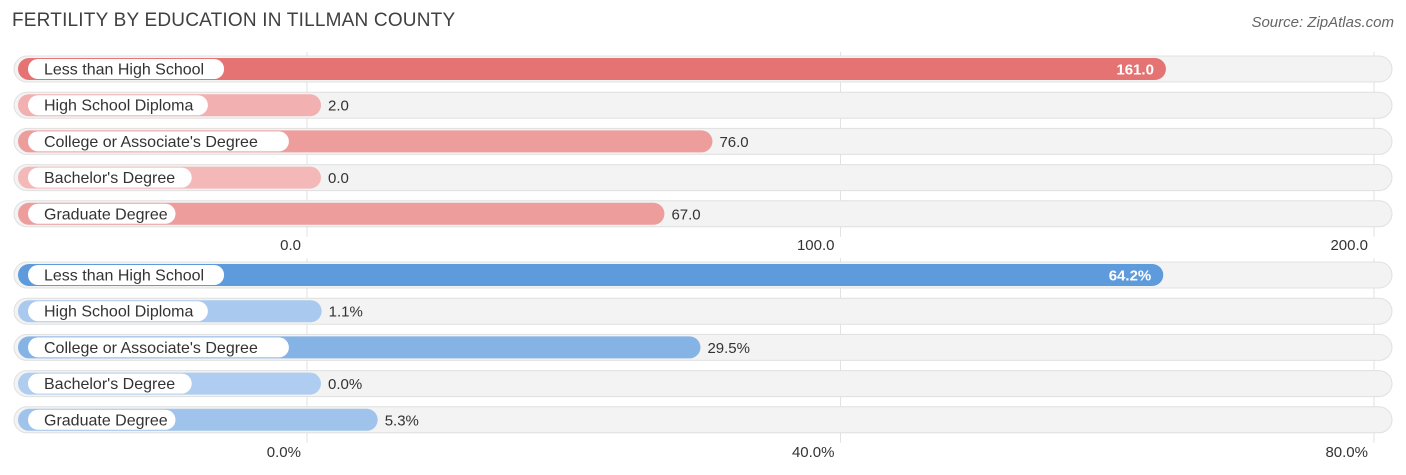 The image size is (1406, 475). What do you see at coordinates (284, 452) in the screenshot?
I see `tick-label: 0.0%` at bounding box center [284, 452].